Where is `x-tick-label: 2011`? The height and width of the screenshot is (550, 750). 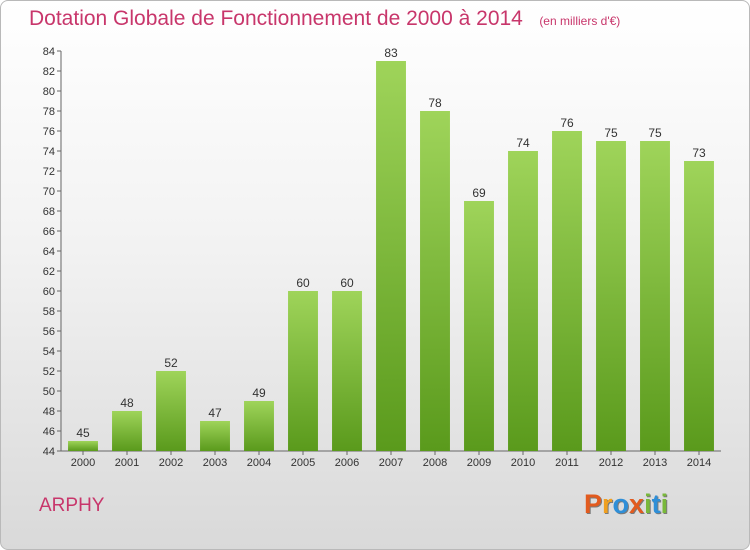
x-tick-label: 2011 is located at coordinates (567, 463).